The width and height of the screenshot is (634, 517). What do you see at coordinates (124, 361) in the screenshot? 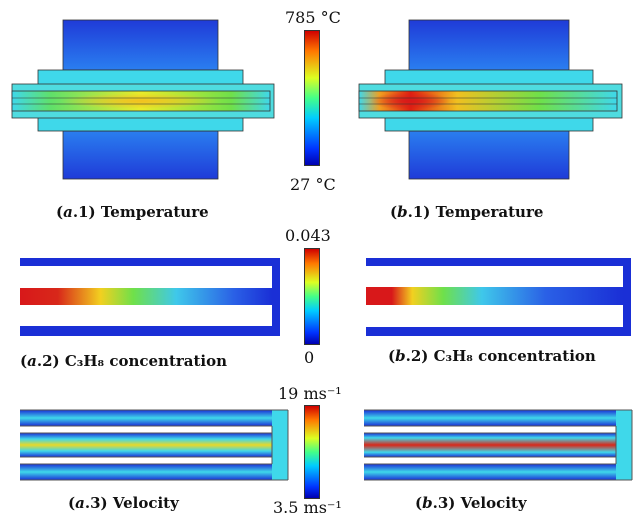
I see `caption-a2: (a.2) C₃H₈ concentration` at bounding box center [124, 361].